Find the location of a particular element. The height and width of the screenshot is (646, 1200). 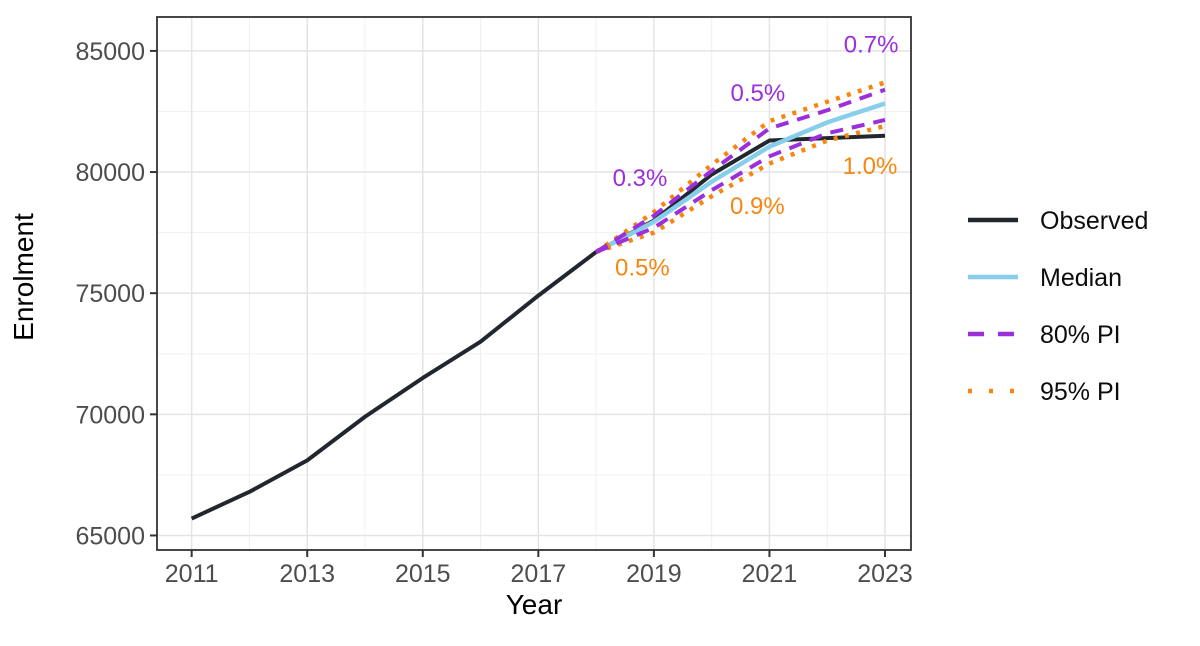

pi80-lower-line is located at coordinates (740, 186).